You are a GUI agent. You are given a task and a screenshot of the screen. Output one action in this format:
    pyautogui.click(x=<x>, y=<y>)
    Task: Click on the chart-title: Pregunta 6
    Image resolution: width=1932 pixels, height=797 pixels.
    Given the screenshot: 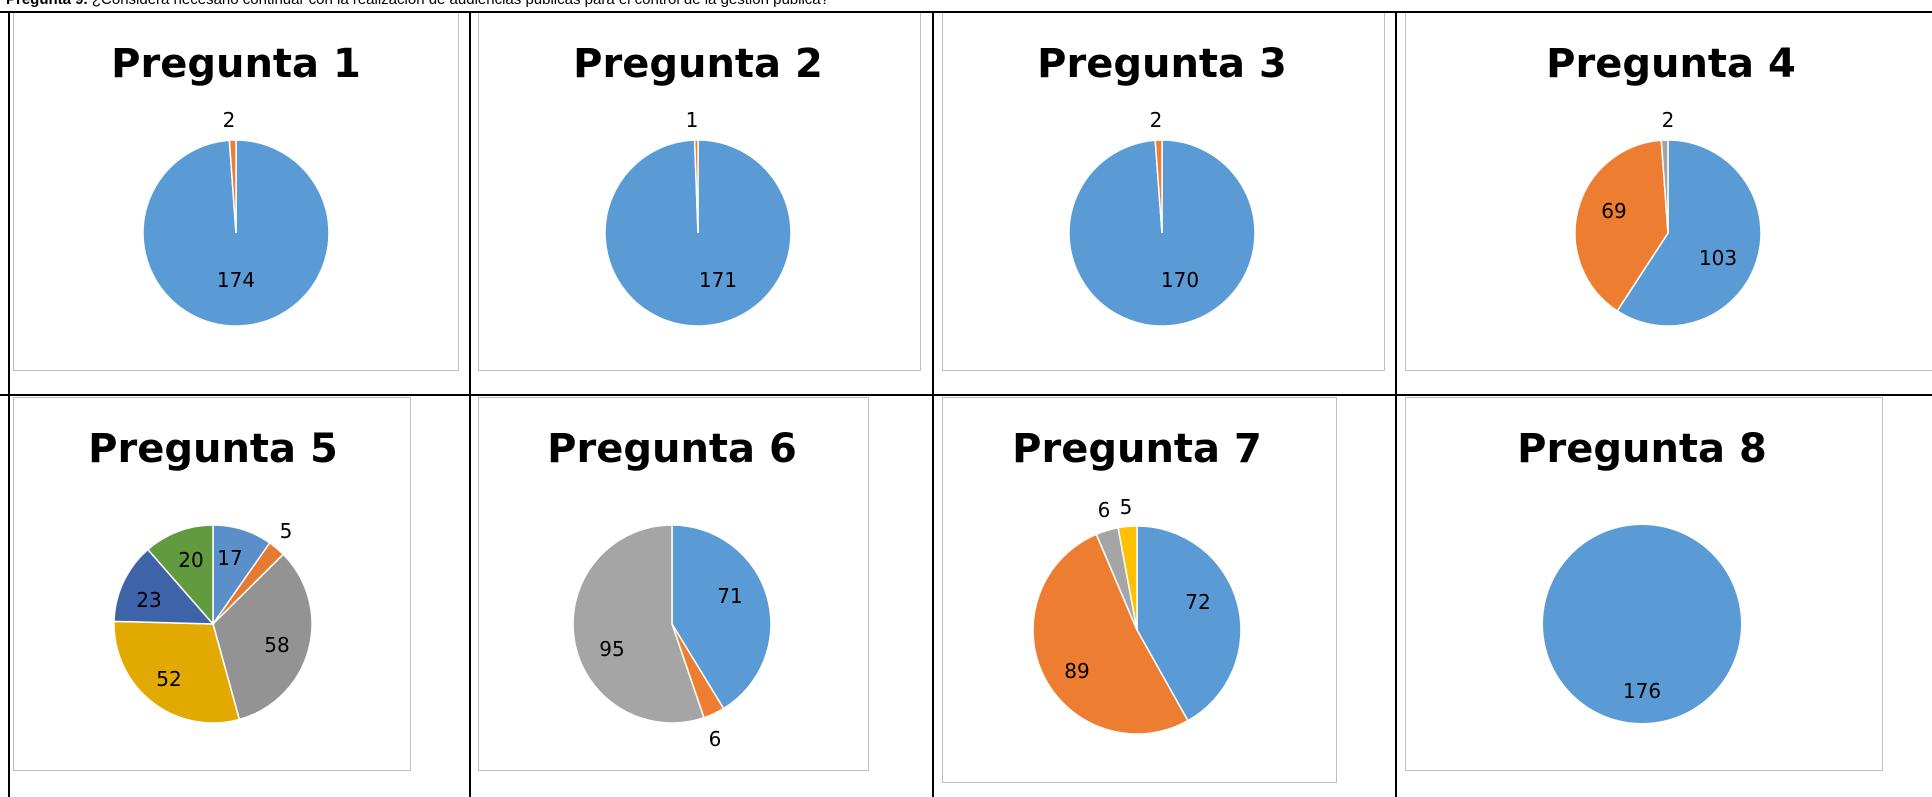 What is the action you would take?
    pyautogui.click(x=672, y=449)
    